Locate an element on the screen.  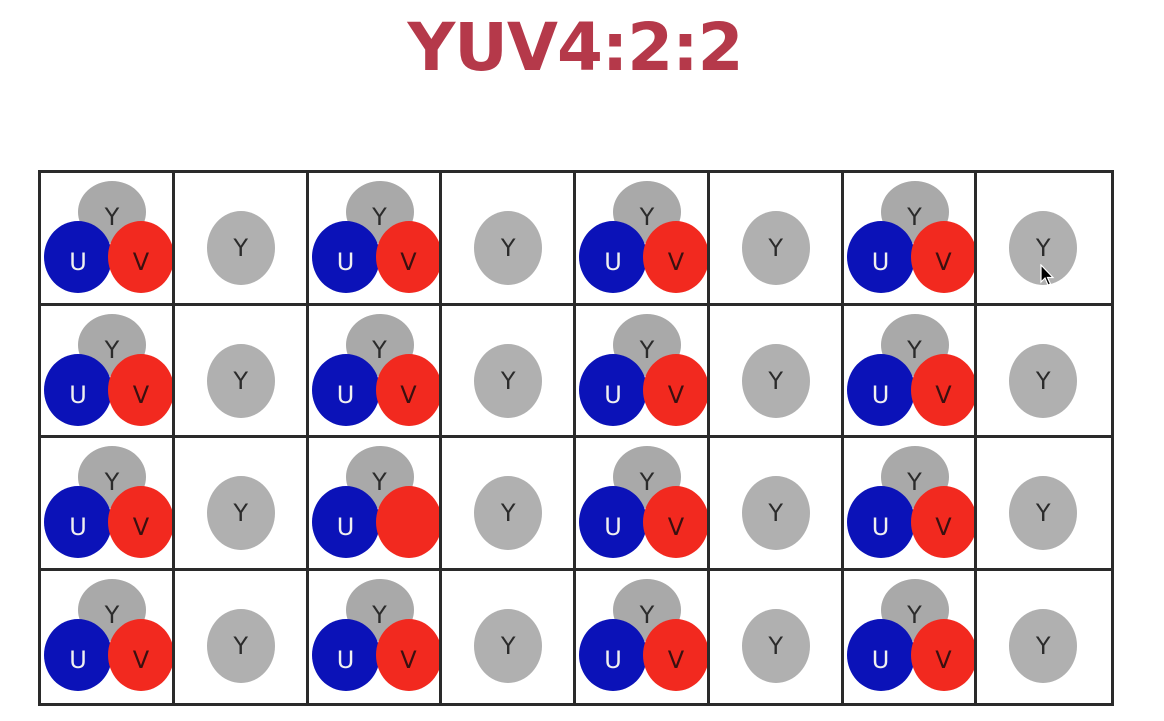
mouse-pointer-icon is located at coordinates (1047, 275).